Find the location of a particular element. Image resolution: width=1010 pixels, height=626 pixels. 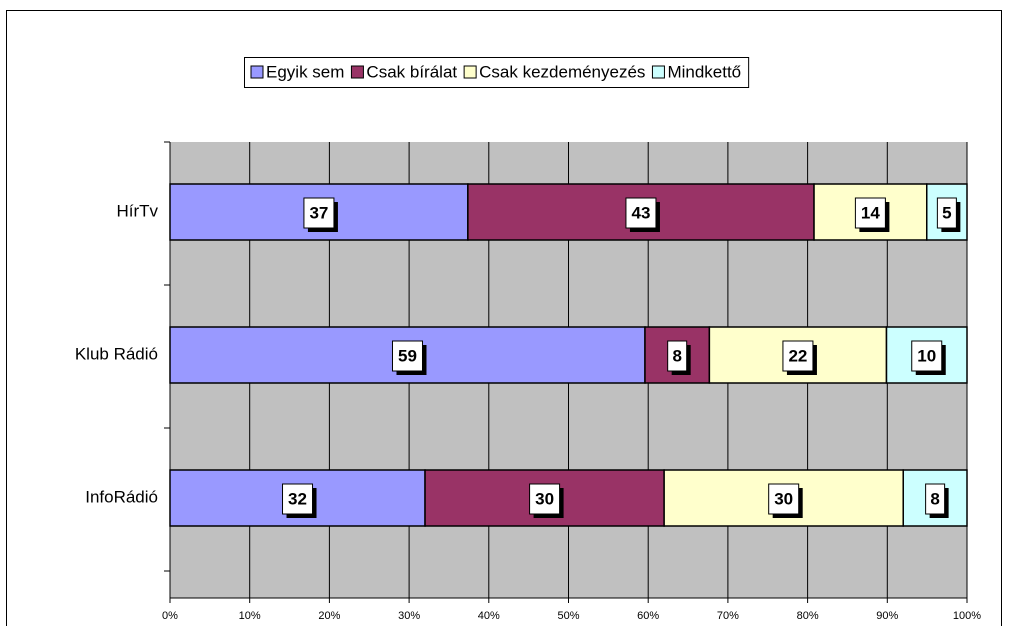

data-label: 5 is located at coordinates (946, 212).